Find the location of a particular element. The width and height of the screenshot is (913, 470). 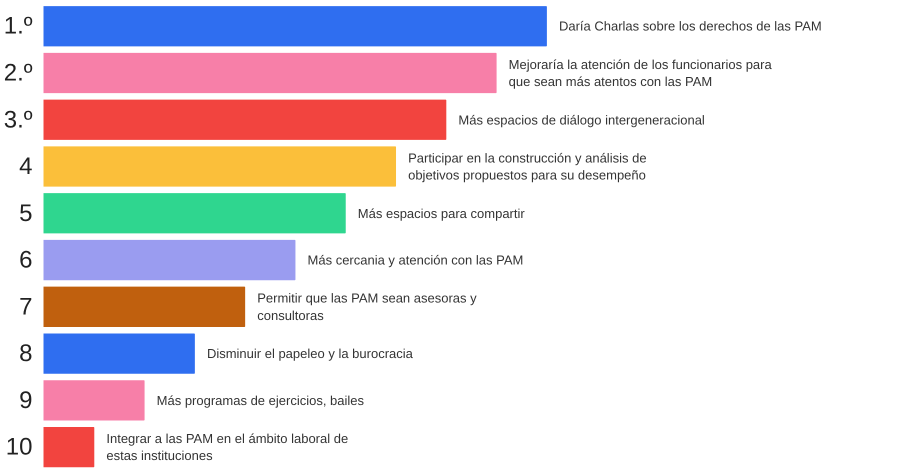

annotation: Mejoraría la atención de los funcionarios para que sean más atentos con las PAM is located at coordinates (640, 73).